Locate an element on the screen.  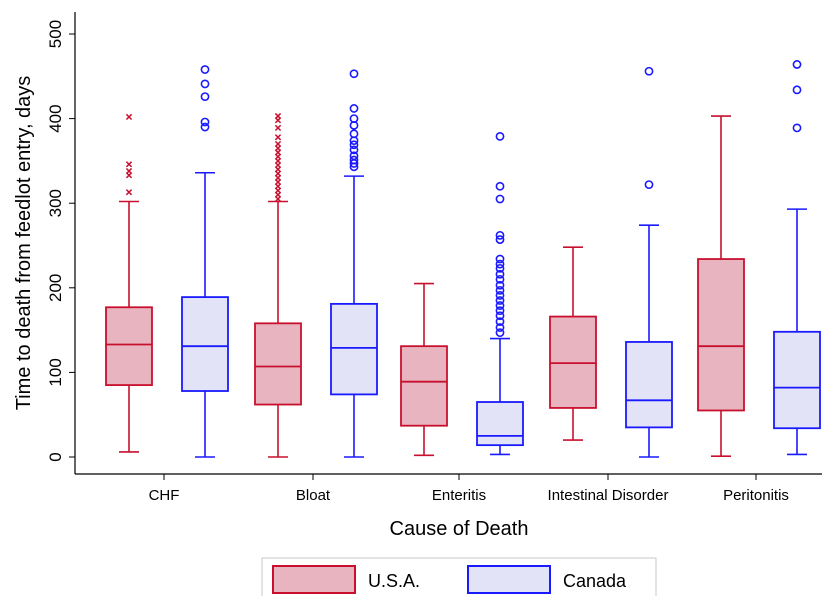
legend-label-usa: U.S.A. is located at coordinates (394, 581).